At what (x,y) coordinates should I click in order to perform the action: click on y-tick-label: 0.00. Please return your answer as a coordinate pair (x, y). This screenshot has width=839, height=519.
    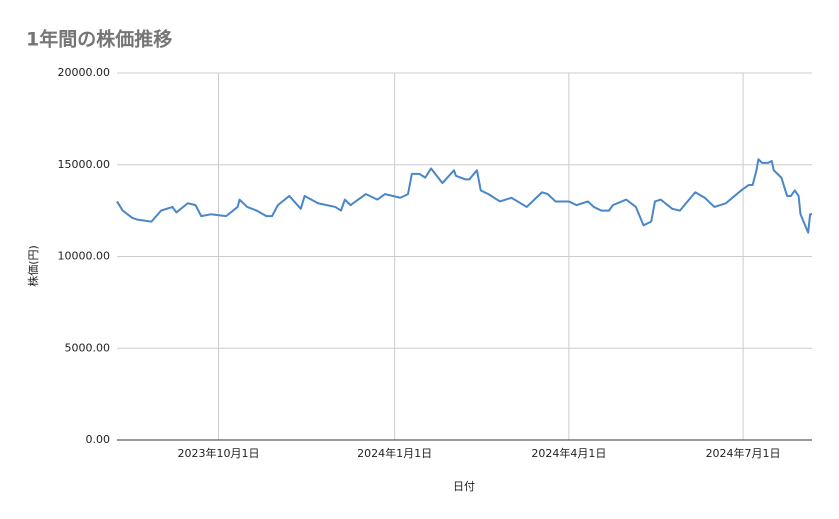
    Looking at the image, I should click on (98, 439).